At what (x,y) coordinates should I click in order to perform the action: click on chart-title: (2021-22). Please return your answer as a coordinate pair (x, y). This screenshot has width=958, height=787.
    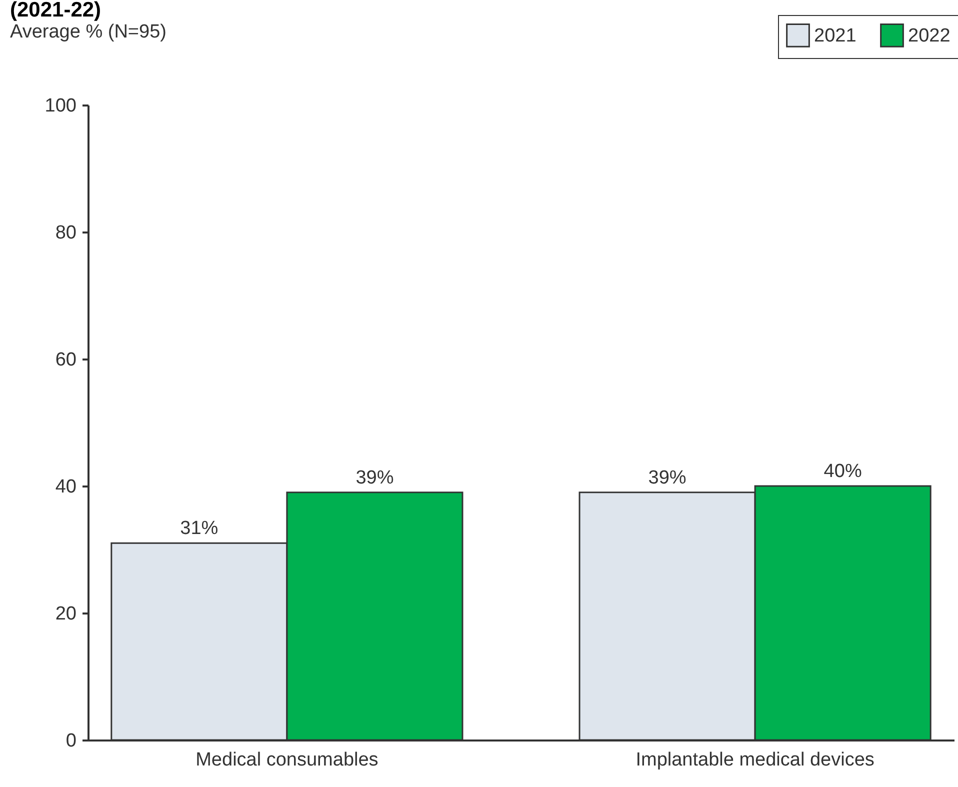
    Looking at the image, I should click on (56, 11).